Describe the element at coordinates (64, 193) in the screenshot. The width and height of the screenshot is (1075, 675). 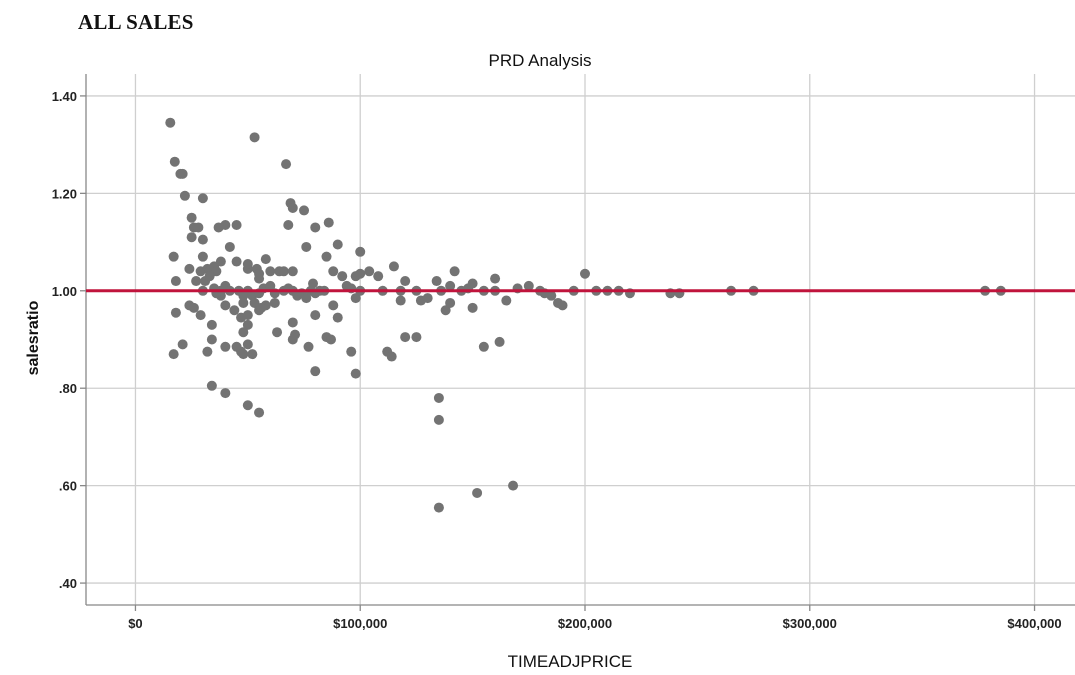
I see `y-tick-label: 1.20` at that location.